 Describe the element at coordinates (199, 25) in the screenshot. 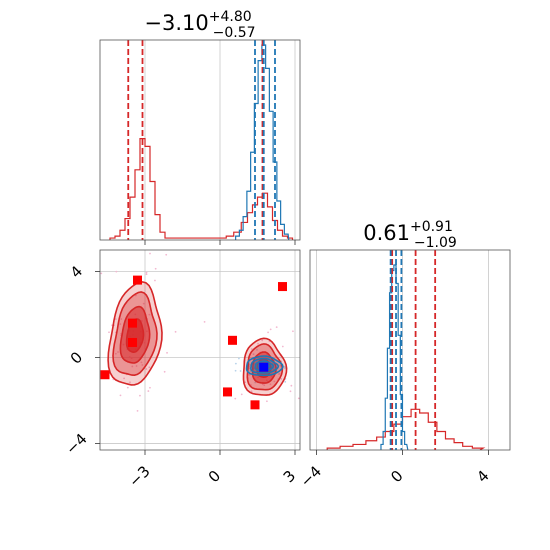

I see `param1-title: −3.10+4.80 −0.57` at that location.